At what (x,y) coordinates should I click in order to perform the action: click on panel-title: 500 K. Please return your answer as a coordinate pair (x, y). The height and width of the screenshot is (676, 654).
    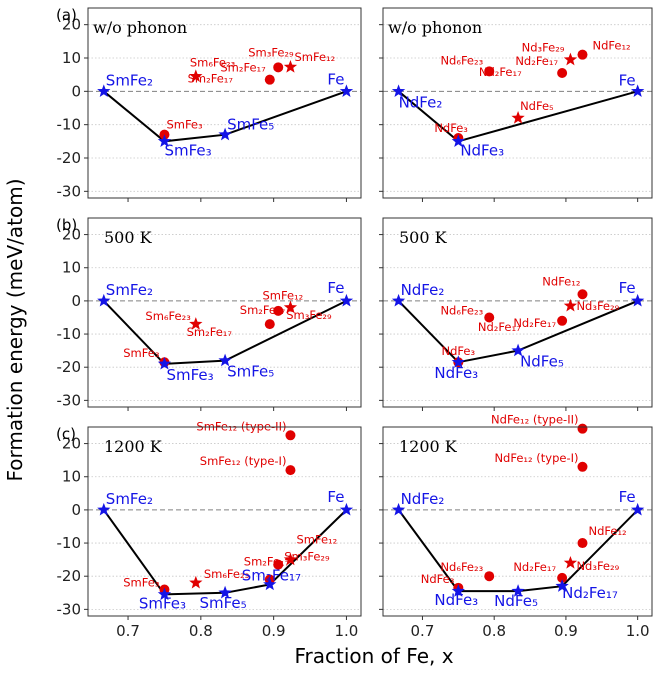
    Looking at the image, I should click on (128, 237).